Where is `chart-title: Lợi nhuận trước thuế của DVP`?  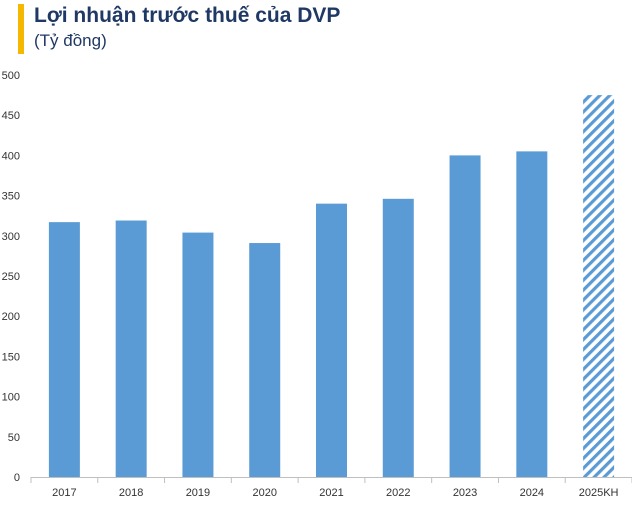
chart-title: Lợi nhuận trước thuế của DVP is located at coordinates (187, 15).